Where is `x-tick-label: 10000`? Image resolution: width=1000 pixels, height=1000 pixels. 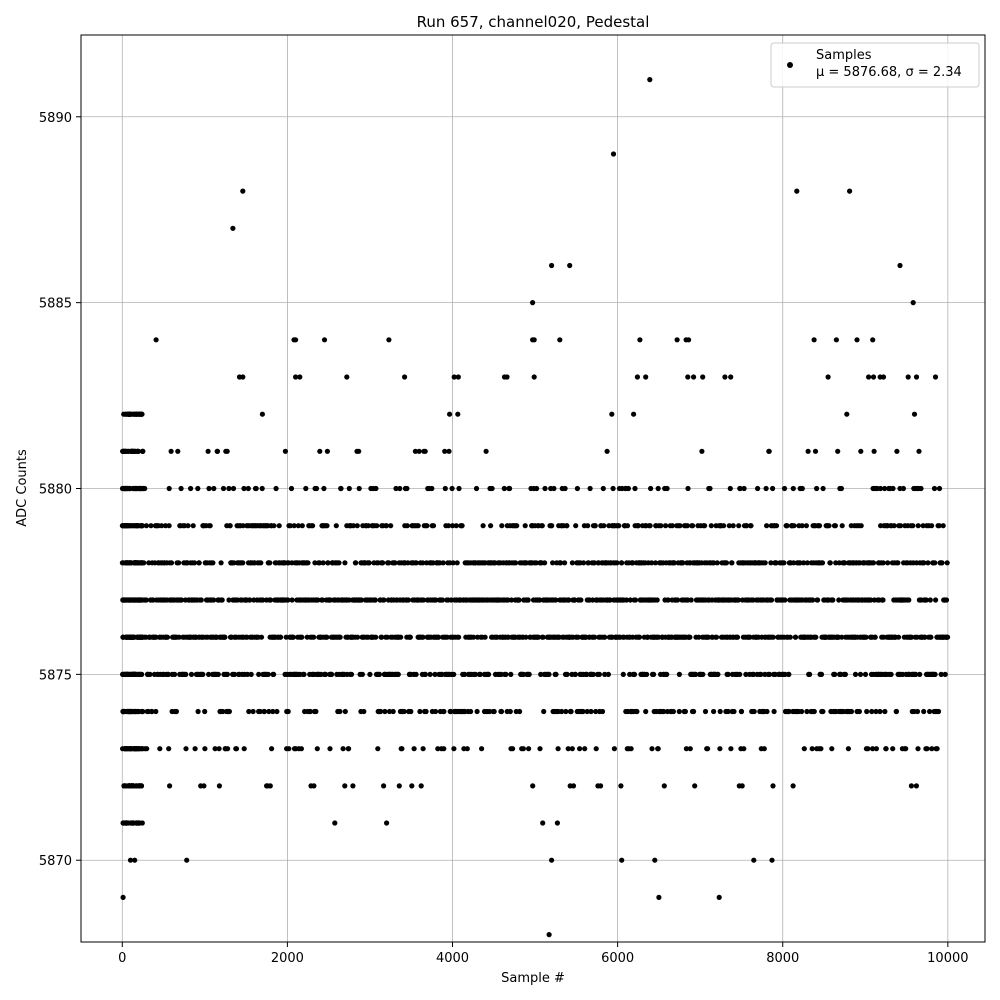 x-tick-label: 10000 is located at coordinates (947, 958).